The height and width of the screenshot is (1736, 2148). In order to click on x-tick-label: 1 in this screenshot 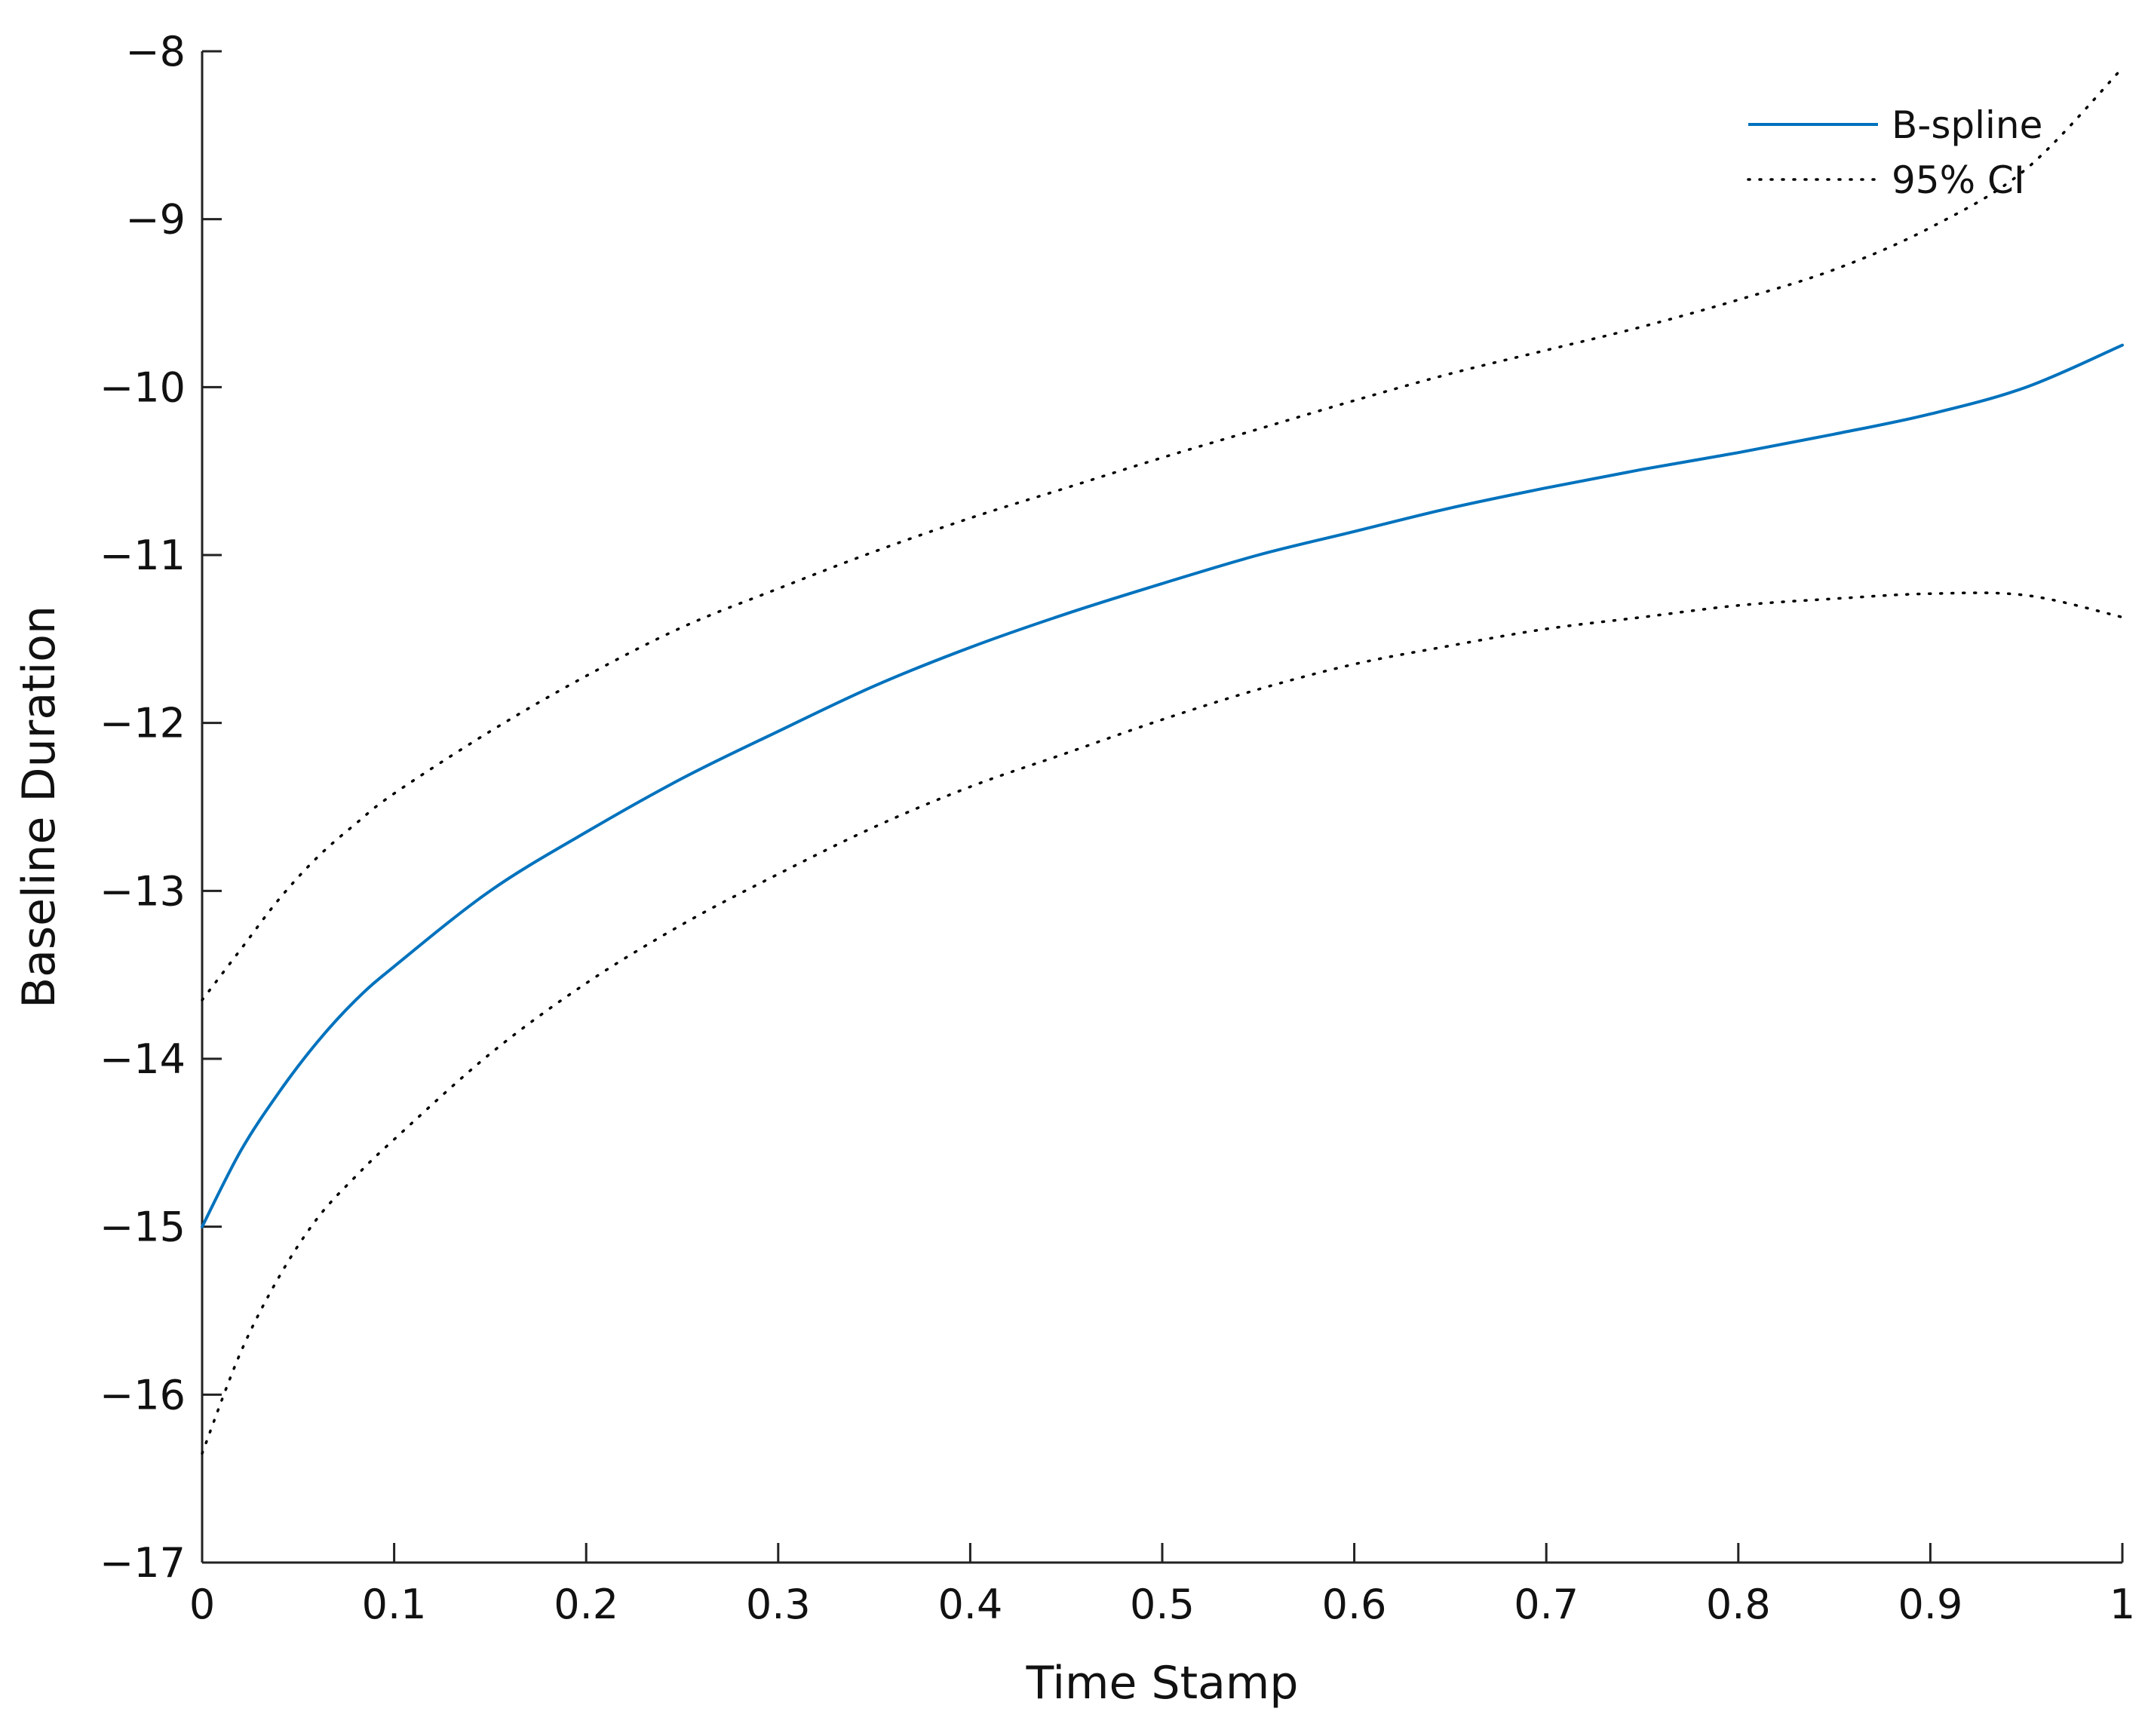, I will do `click(2122, 1605)`.